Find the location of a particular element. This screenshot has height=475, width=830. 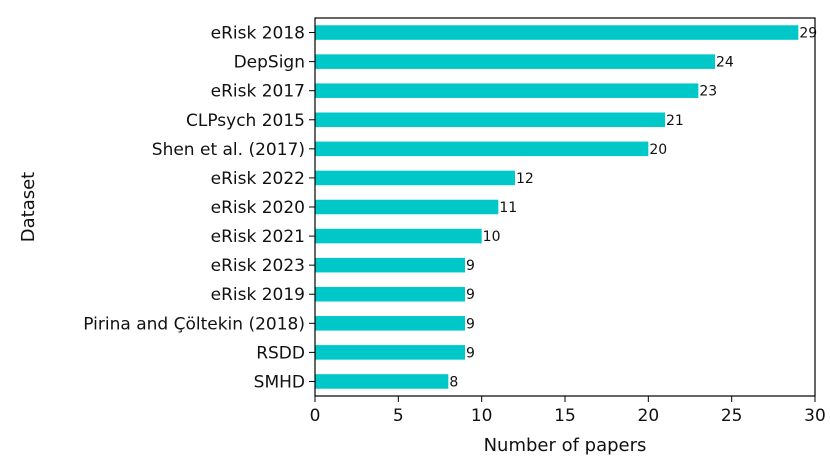

y-tick-label-8: eRisk 2023 is located at coordinates (258, 266).